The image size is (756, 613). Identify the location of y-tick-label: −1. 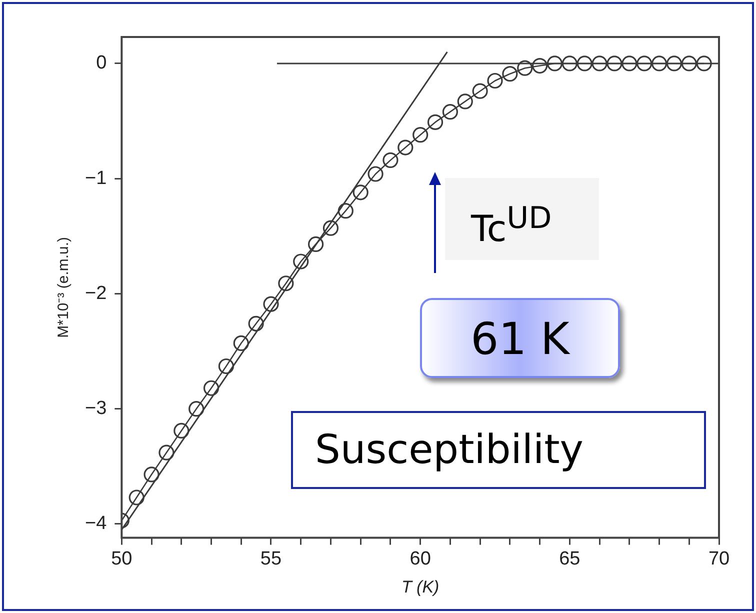
(95, 178).